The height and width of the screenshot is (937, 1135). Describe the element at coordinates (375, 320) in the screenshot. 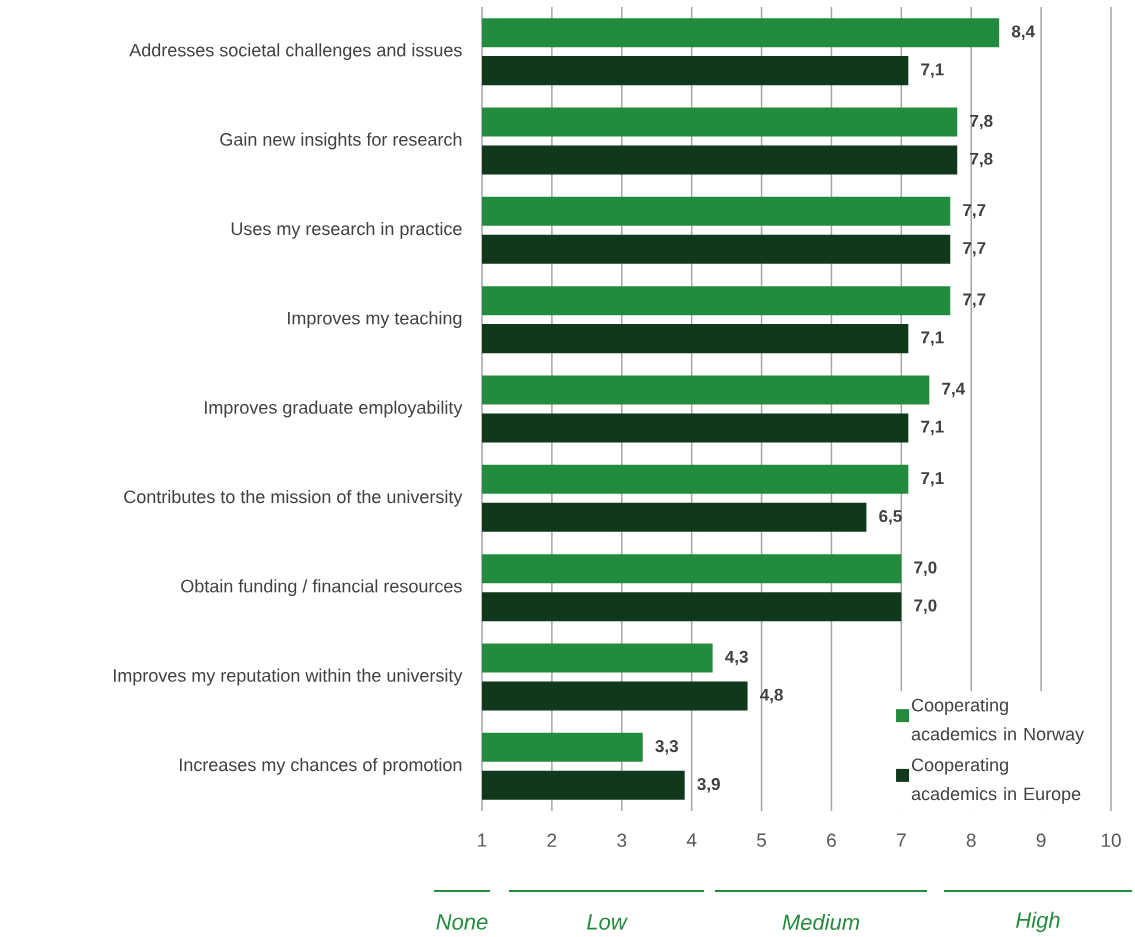

I see `y-tick-label: Improves my teaching` at that location.